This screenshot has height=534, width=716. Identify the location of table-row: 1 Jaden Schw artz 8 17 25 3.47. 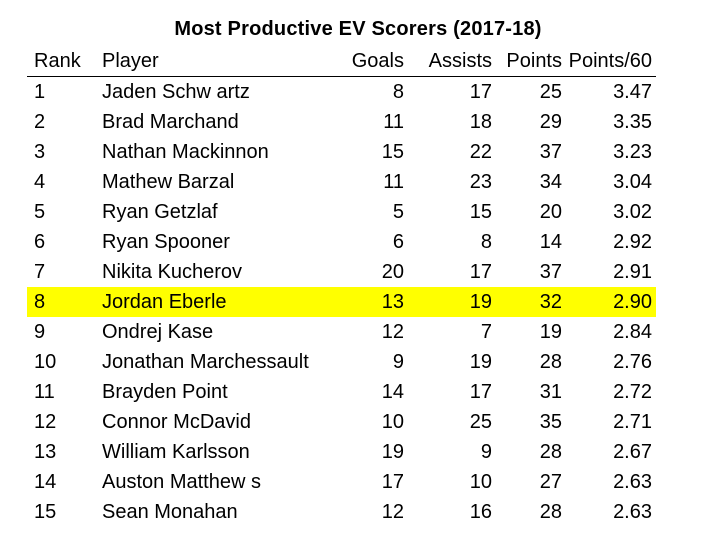
(341, 92).